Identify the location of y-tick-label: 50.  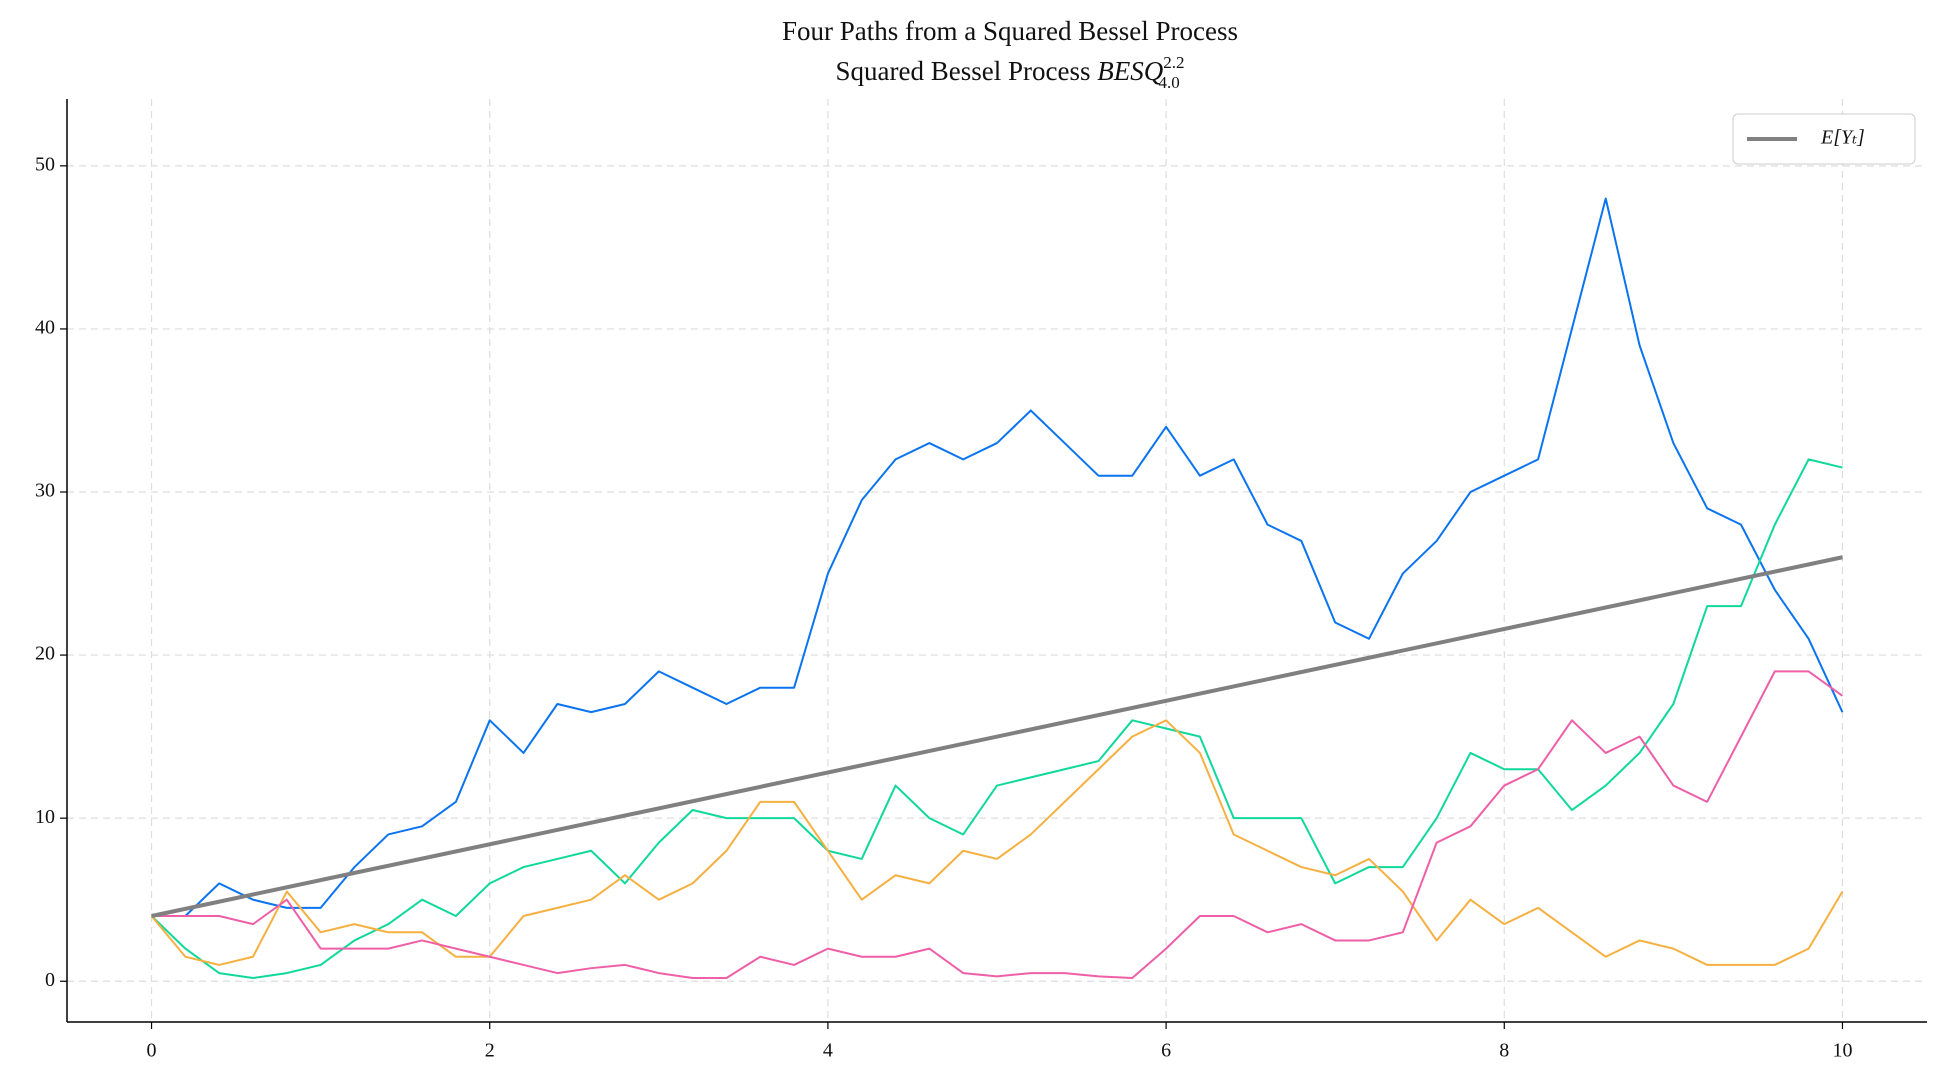
(45, 164).